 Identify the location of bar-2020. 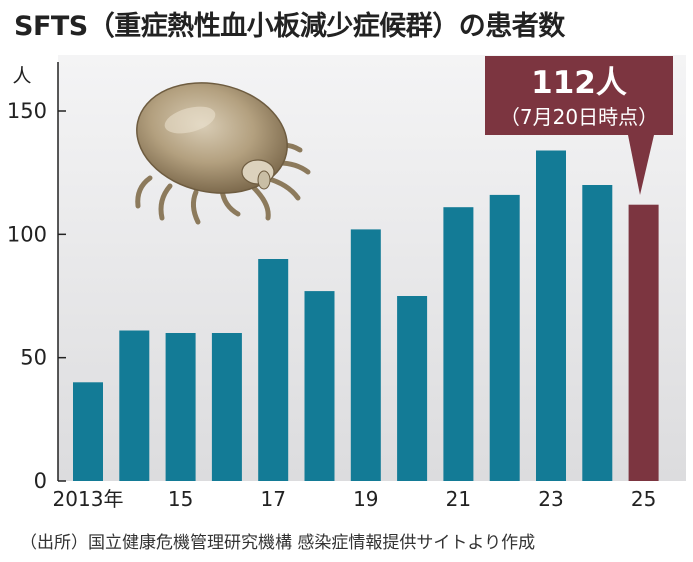
(412, 388).